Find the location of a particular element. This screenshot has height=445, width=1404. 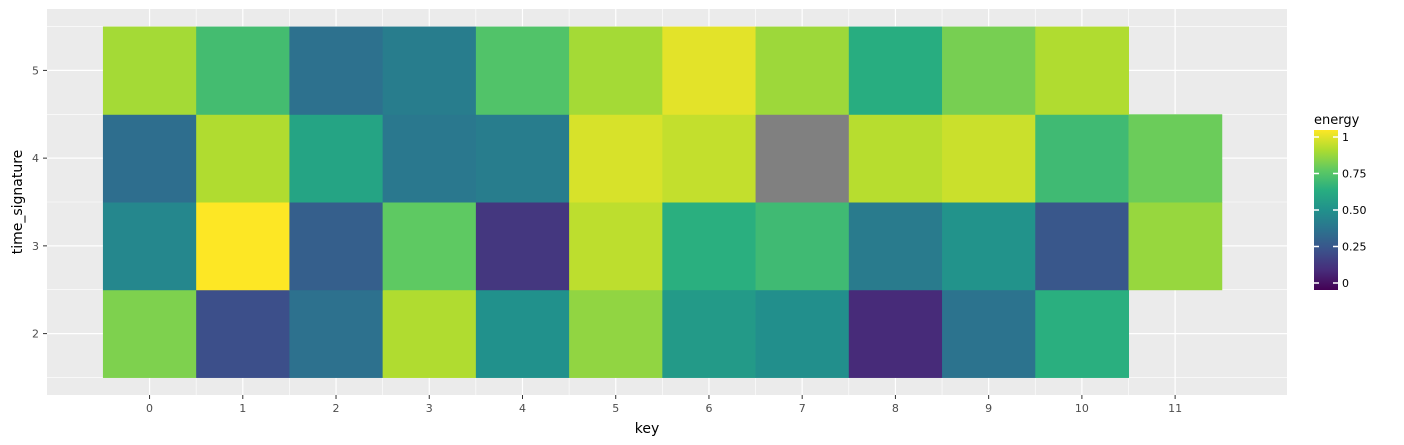

legend-title: energy is located at coordinates (1337, 120).